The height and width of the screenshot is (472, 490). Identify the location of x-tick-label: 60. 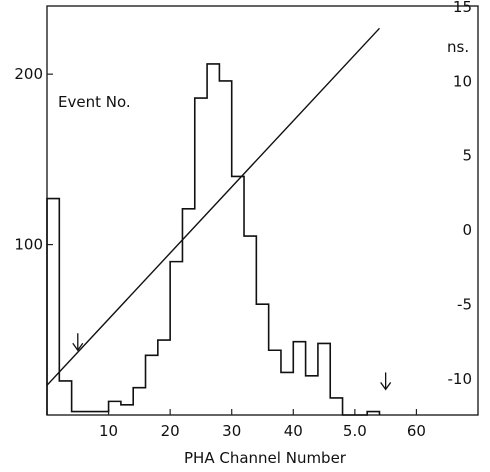
(416, 431).